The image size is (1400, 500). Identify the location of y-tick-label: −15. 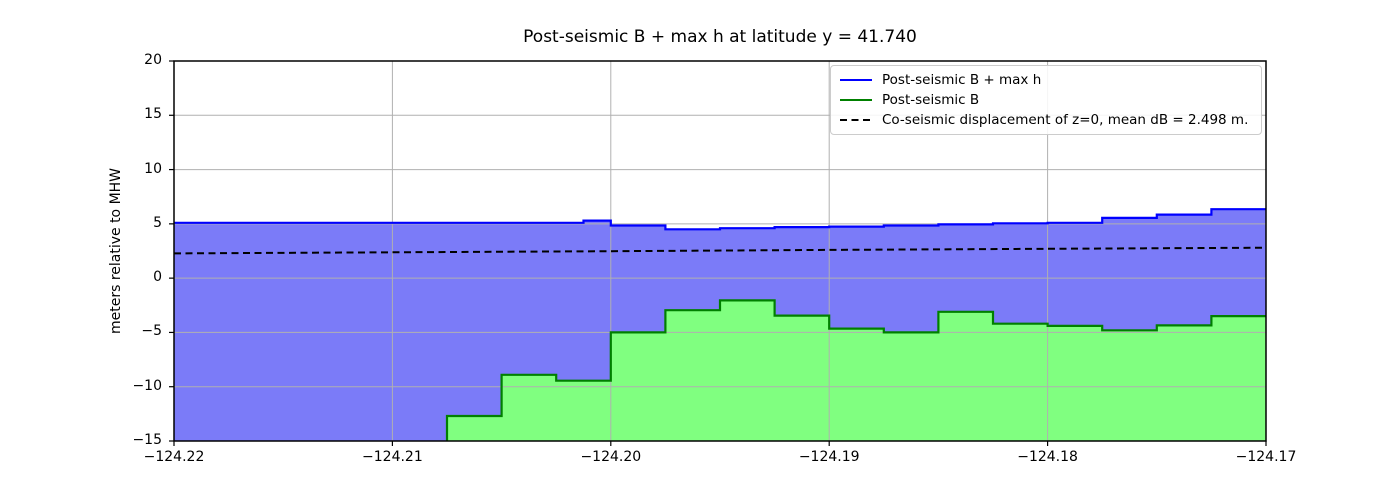
(147, 440).